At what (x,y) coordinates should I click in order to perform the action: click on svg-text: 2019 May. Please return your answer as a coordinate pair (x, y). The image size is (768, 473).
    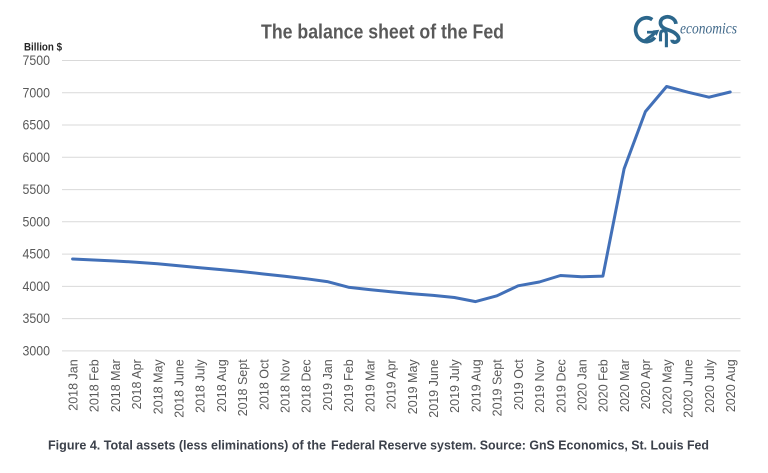
    Looking at the image, I should click on (413, 387).